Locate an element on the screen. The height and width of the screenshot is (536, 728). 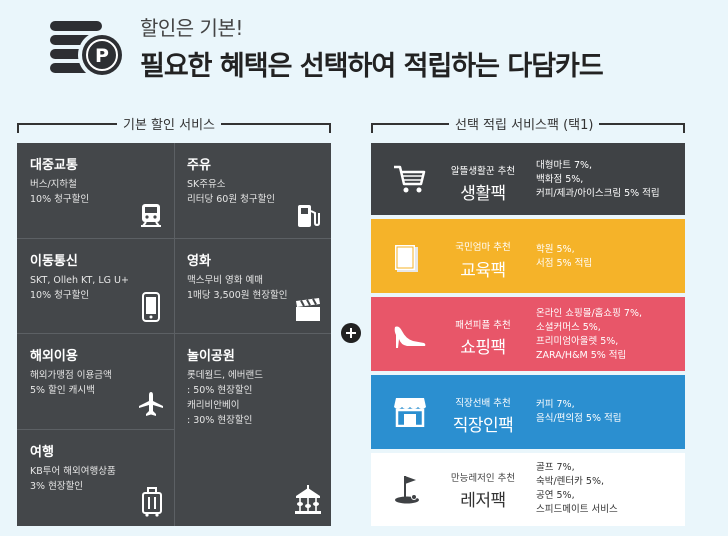
basic-item-line: 5% 할인 캐시백 is located at coordinates (62, 390).